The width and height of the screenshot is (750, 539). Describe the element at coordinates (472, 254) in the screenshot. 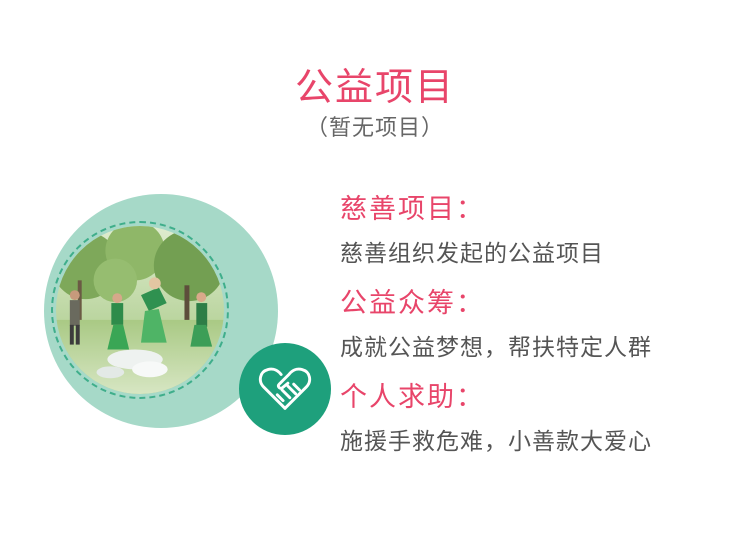

I see `section-desc-charity: 慈善组织发起的公益项目` at that location.